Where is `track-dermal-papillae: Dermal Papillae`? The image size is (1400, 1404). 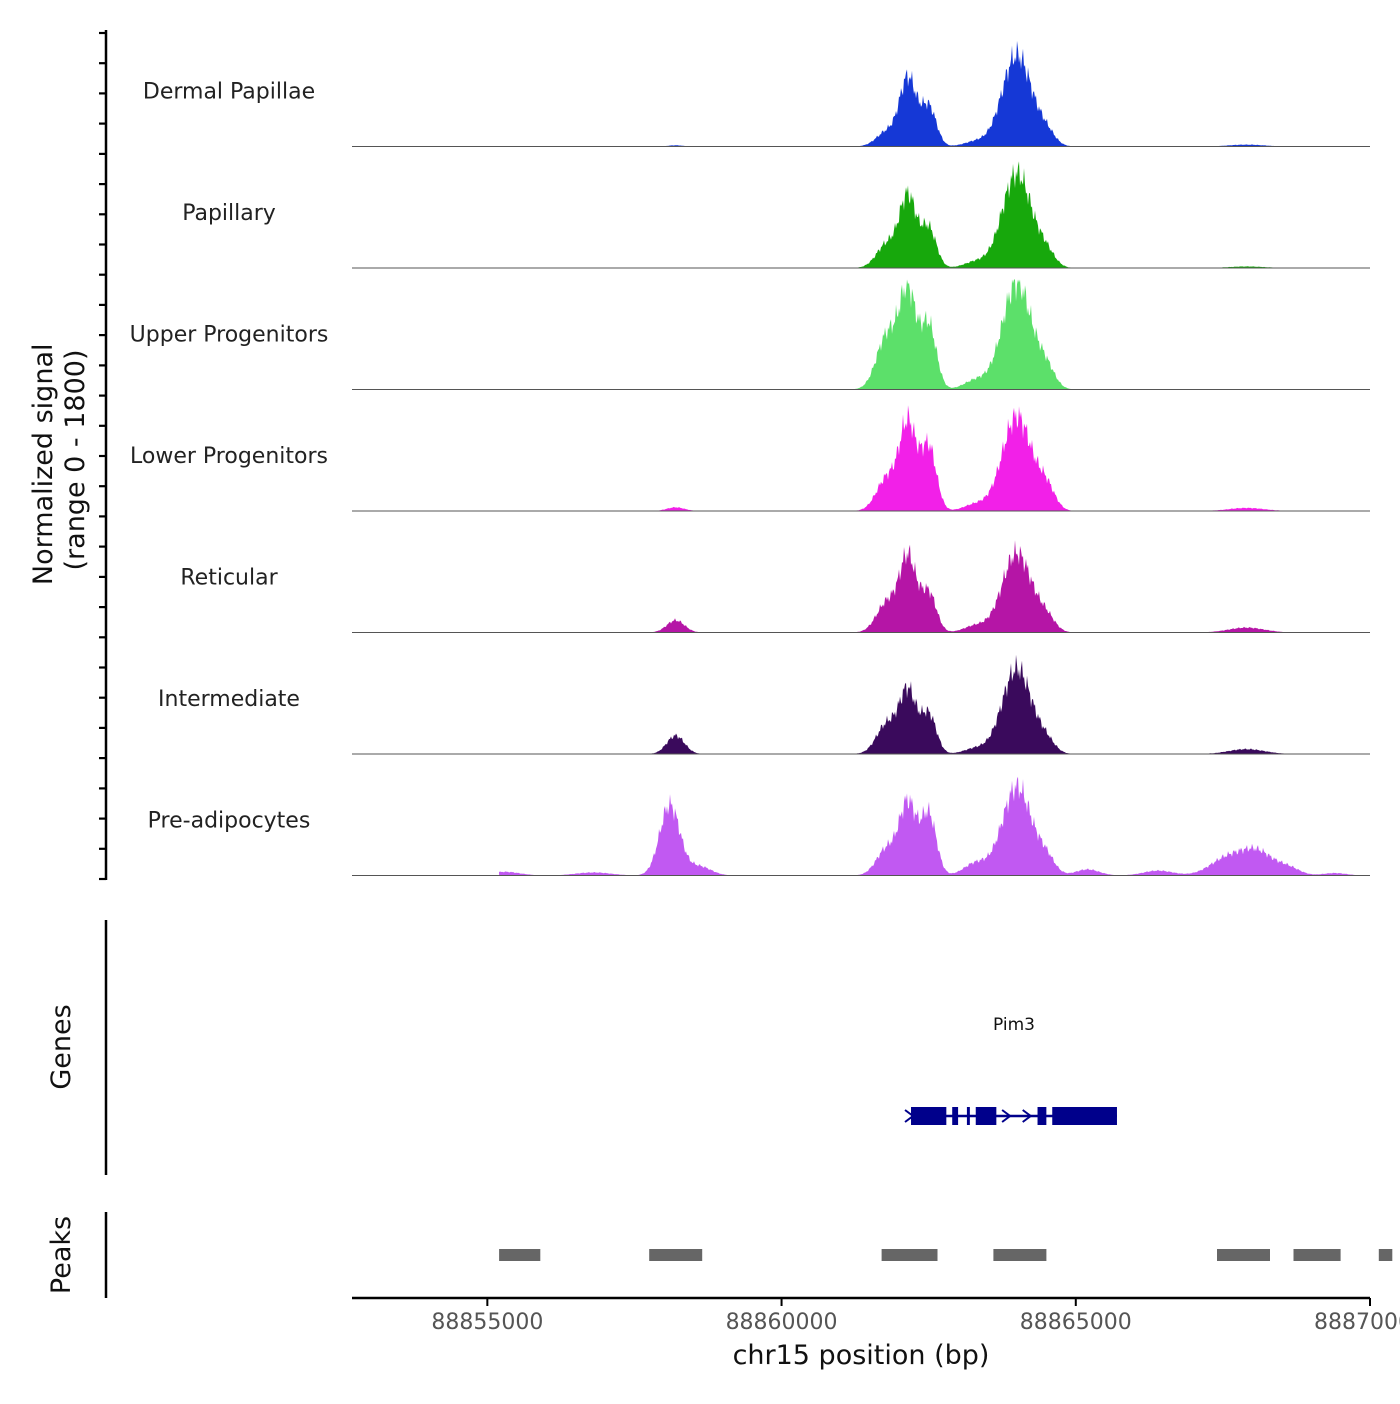
track-dermal-papillae: Dermal Papillae is located at coordinates (768, 93).